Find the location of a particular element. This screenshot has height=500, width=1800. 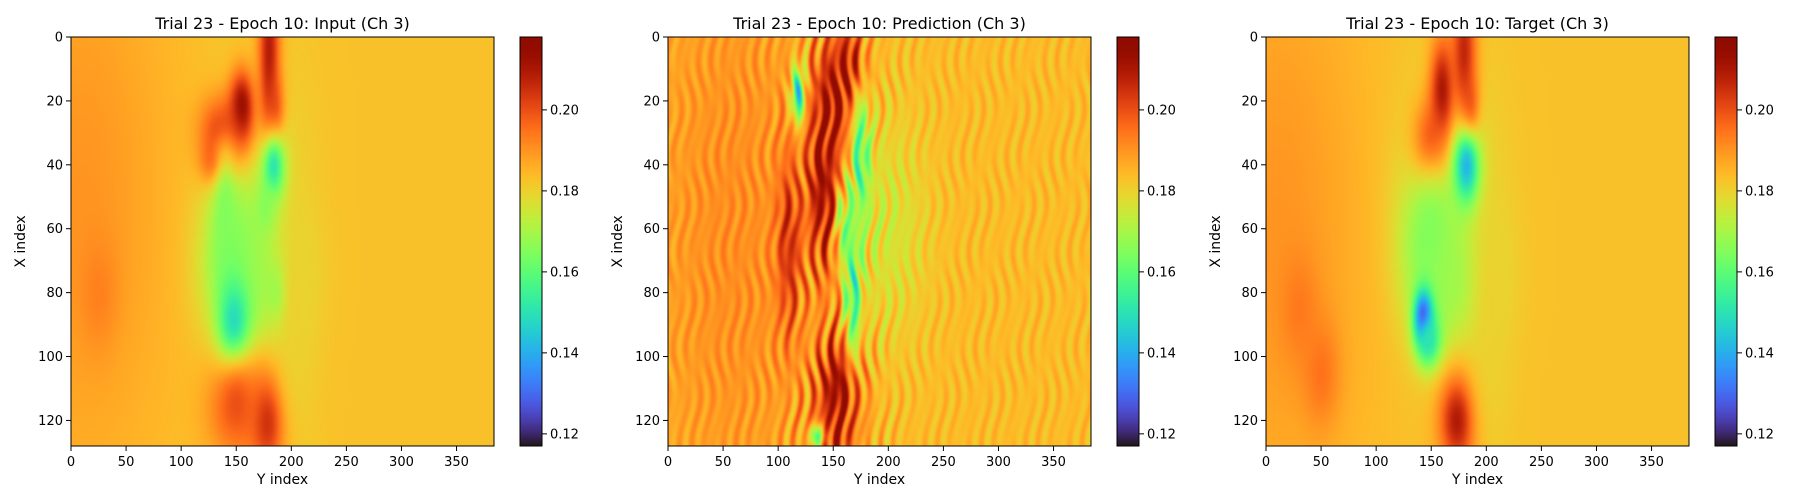

panel-title: Trial 23 - Epoch 10: Target (Ch 3) is located at coordinates (1477, 23).